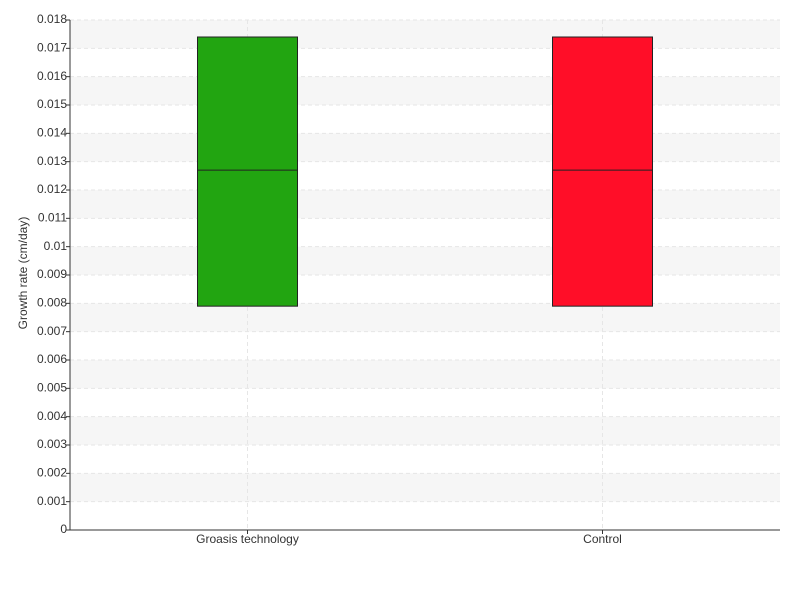  I want to click on y-tick-label: 0.014, so click(52, 133).